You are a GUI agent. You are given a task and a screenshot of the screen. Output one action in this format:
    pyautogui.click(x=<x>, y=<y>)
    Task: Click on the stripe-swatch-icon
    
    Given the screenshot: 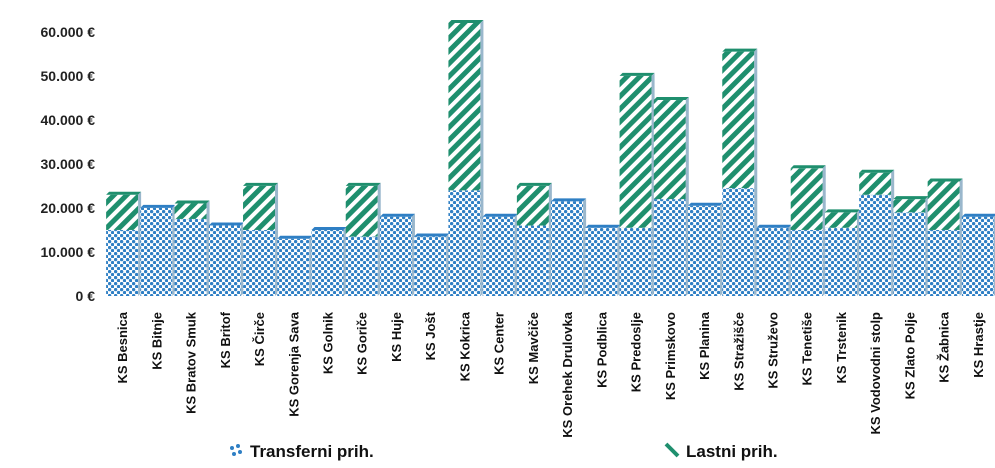 What is the action you would take?
    pyautogui.click(x=672, y=450)
    